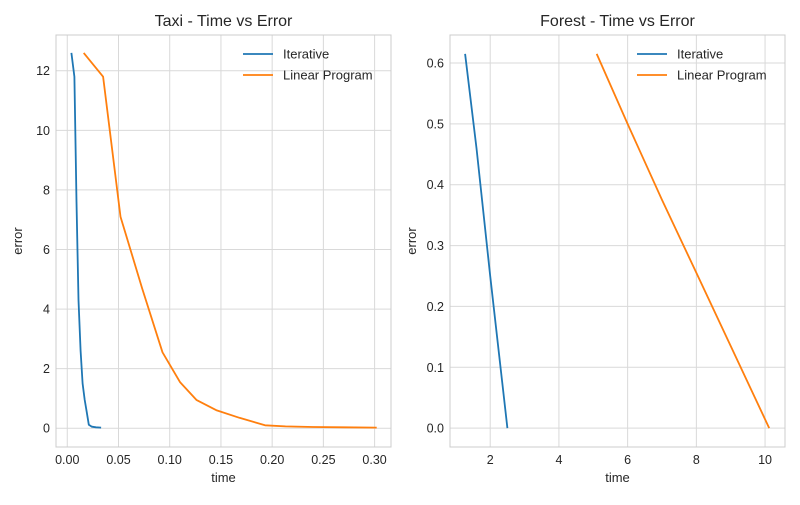 Image resolution: width=800 pixels, height=505 pixels. Describe the element at coordinates (490, 460) in the screenshot. I see `x-tick-label: 2` at that location.